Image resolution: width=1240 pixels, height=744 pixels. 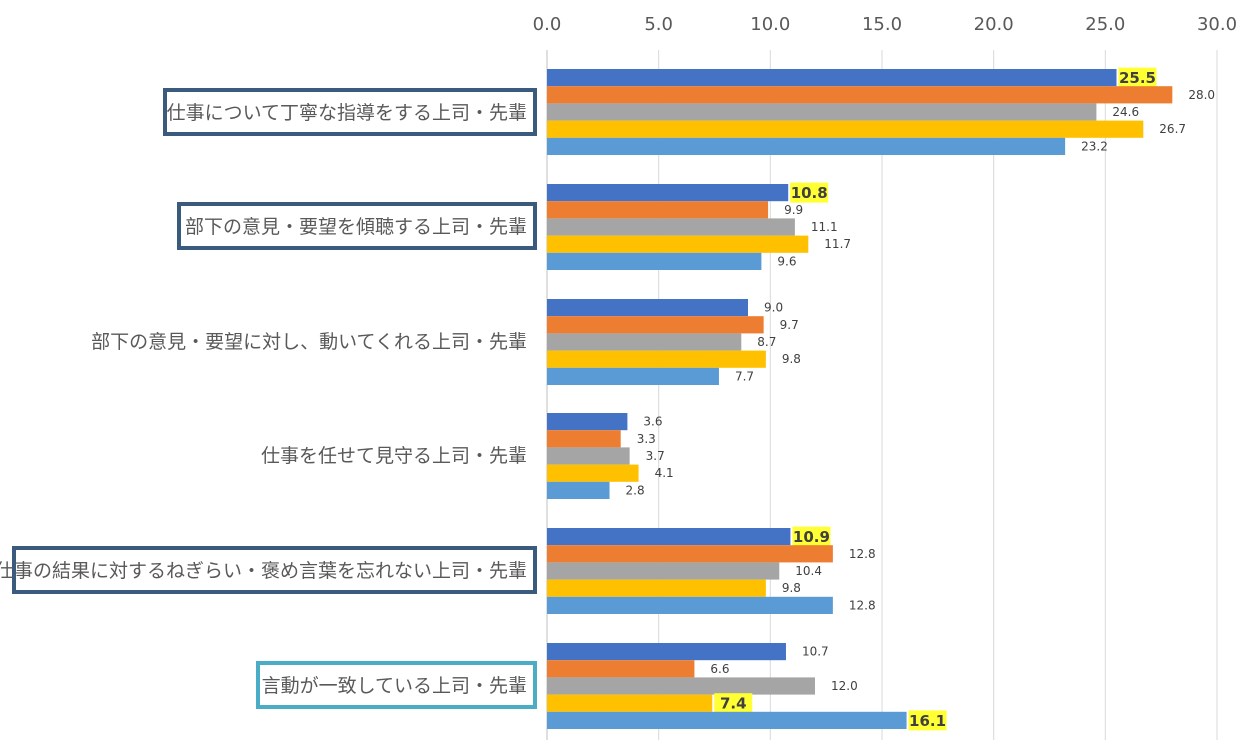 What do you see at coordinates (1094, 146) in the screenshot?
I see `value-label: 23.2` at bounding box center [1094, 146].